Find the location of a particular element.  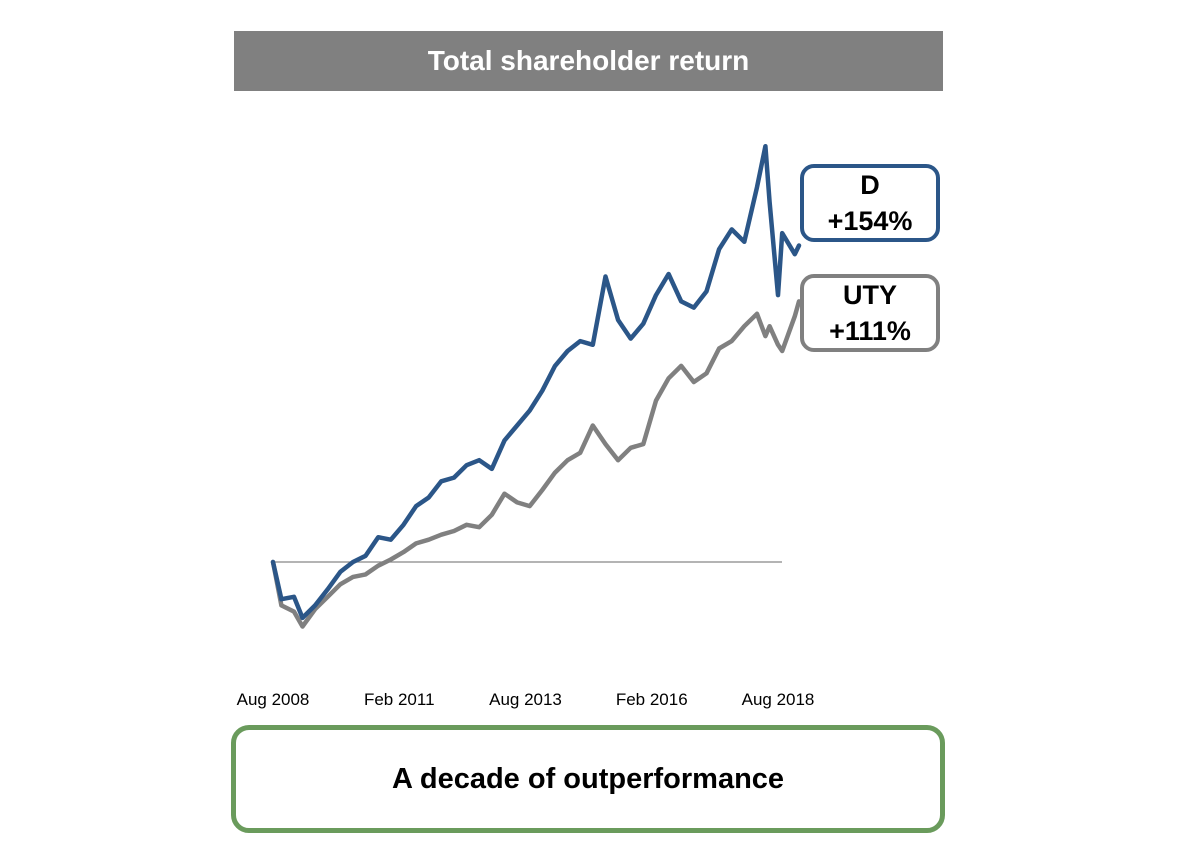

x-tick-label: Aug 2018 is located at coordinates (778, 699).